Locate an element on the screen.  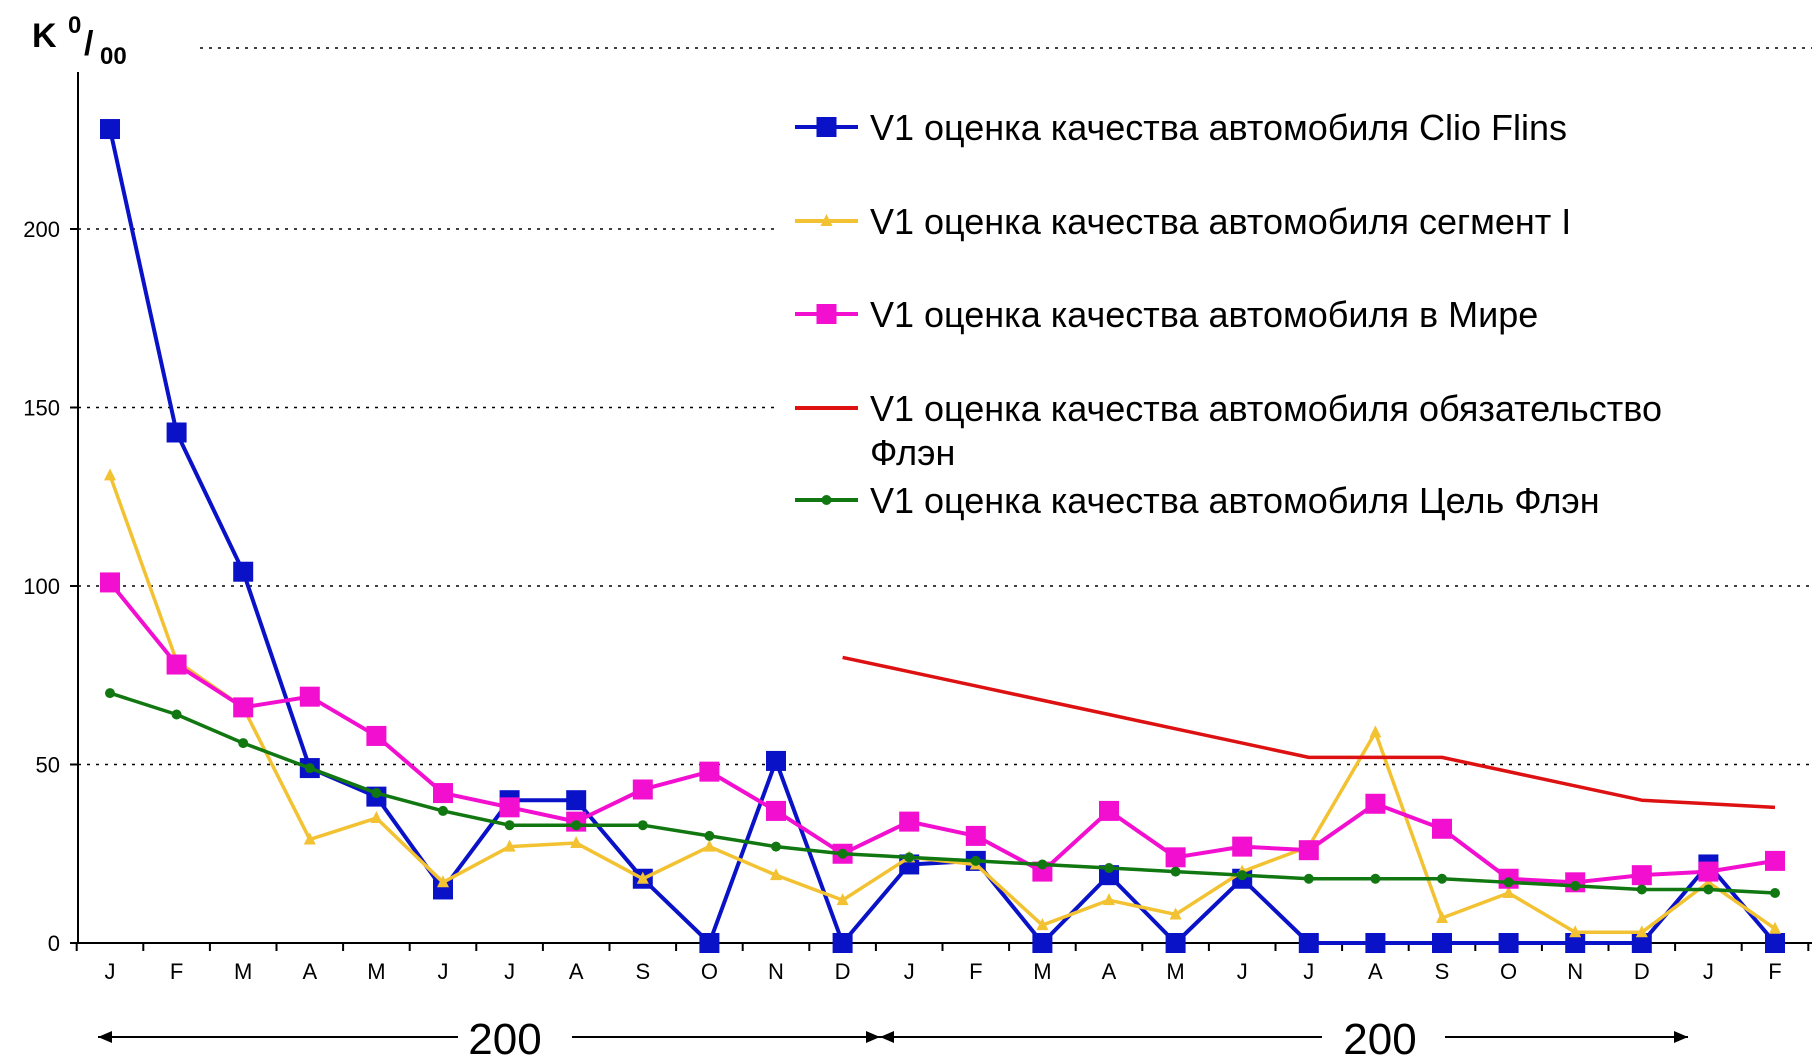
y-axis-label-sup: 0 is located at coordinates (74, 25).